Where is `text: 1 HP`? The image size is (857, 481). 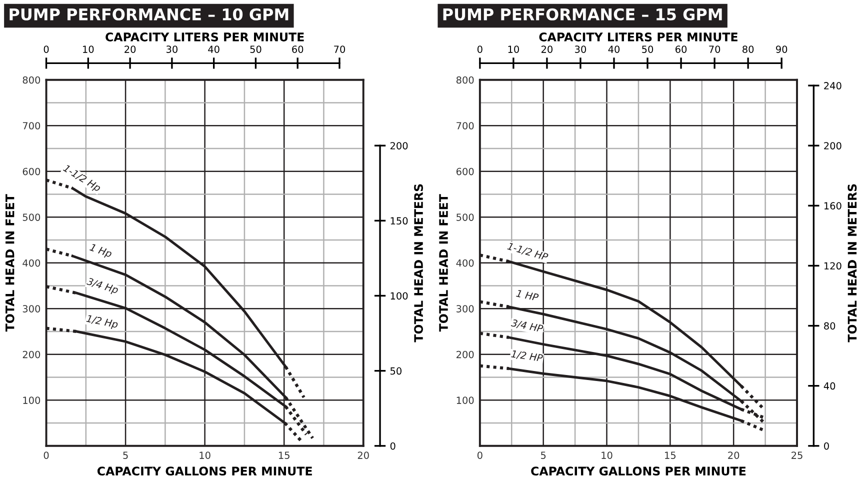
text: 1 HP is located at coordinates (527, 296).